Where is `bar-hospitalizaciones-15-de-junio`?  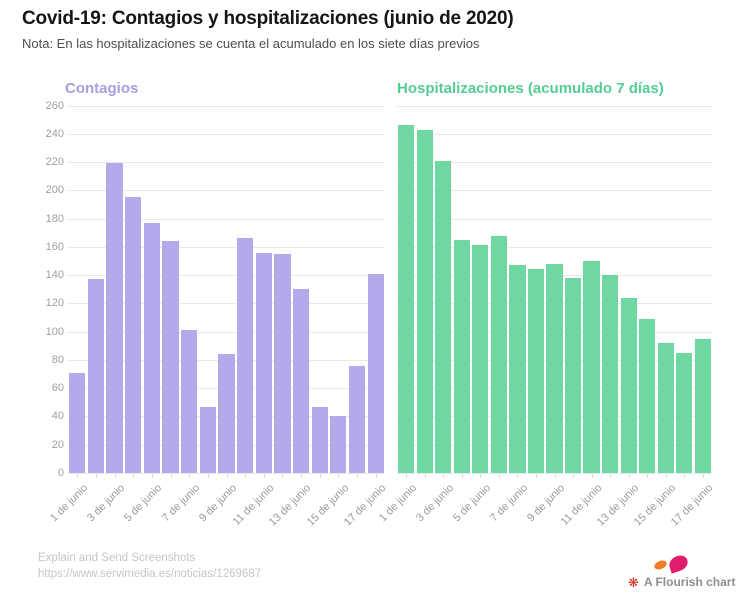 bar-hospitalizaciones-15-de-junio is located at coordinates (665, 407).